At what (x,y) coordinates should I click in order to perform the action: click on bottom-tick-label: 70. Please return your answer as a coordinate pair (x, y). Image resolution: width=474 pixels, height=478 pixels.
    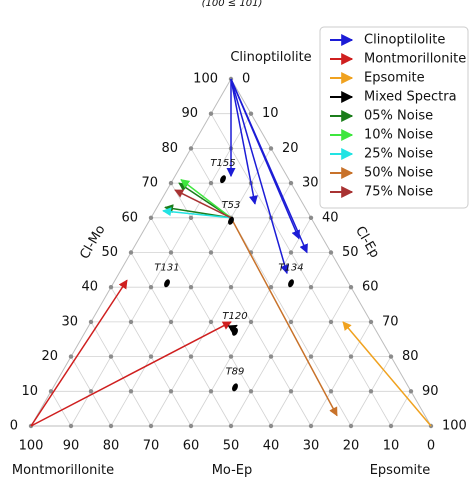
    Looking at the image, I should click on (151, 446).